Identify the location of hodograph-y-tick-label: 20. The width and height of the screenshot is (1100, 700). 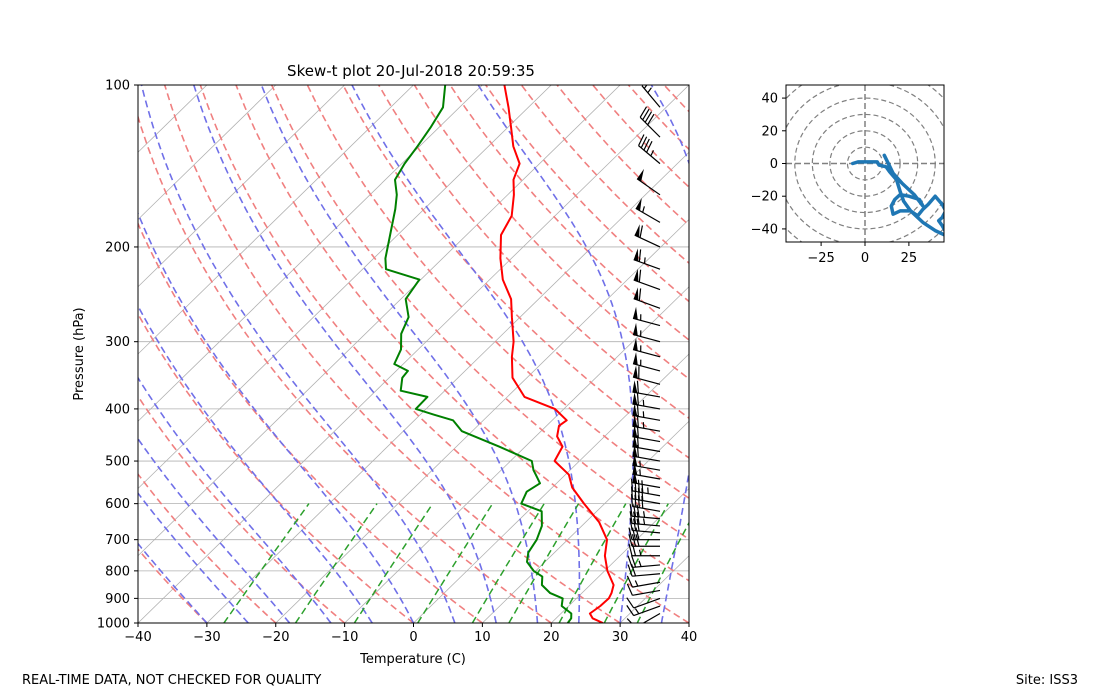
(769, 131).